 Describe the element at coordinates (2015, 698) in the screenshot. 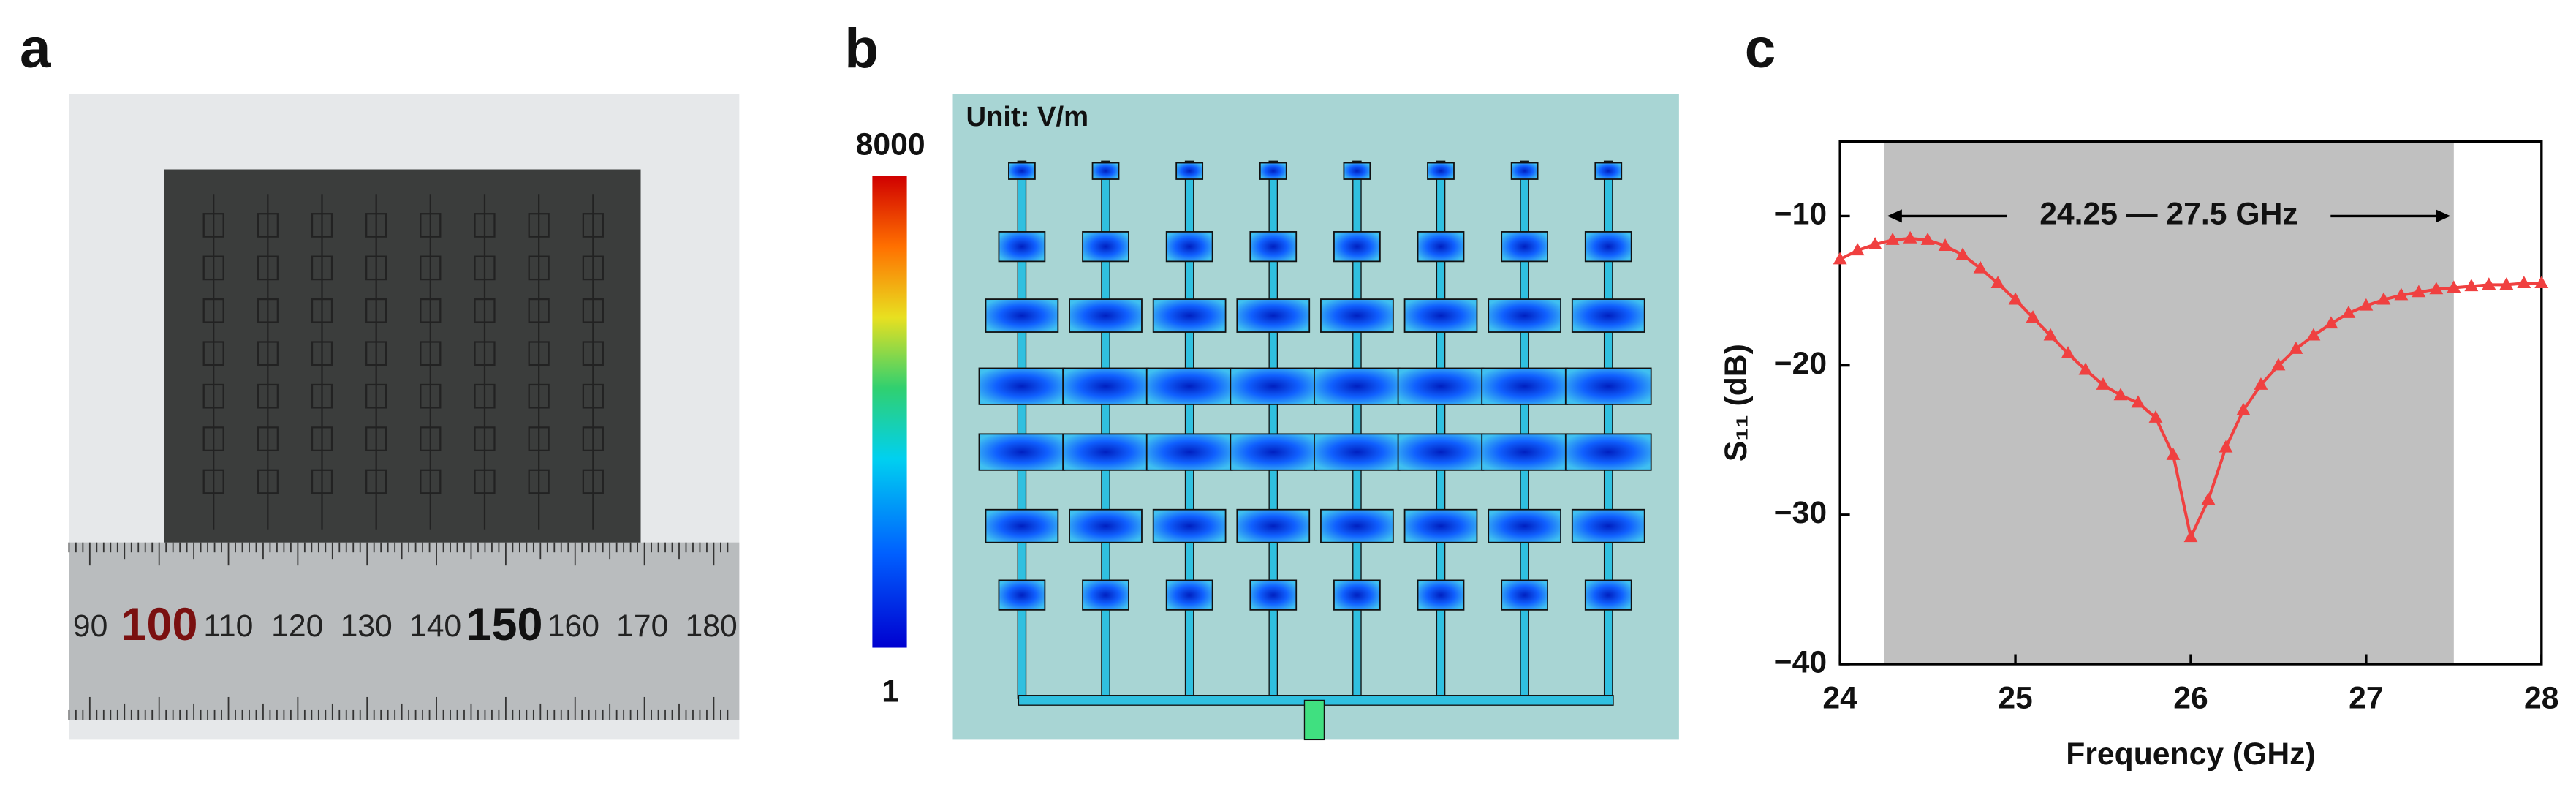

I see `x-tick-label: 25` at that location.